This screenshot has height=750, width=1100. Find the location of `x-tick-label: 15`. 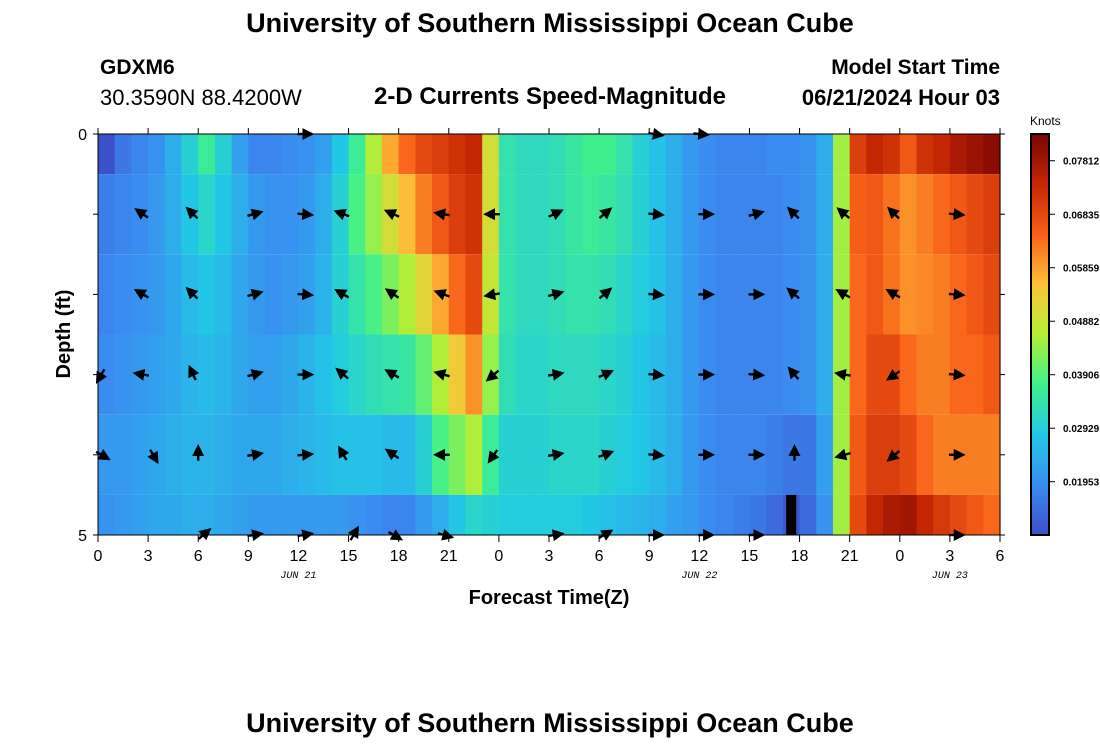

x-tick-label: 15 is located at coordinates (349, 556).